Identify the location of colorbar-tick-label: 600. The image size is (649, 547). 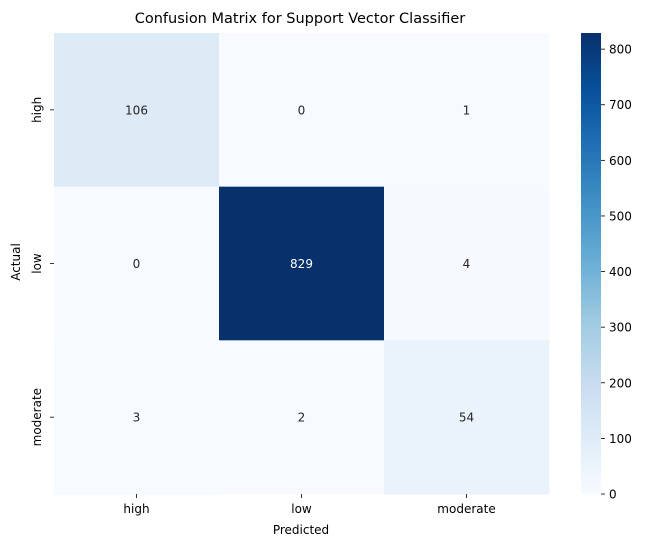
(620, 161).